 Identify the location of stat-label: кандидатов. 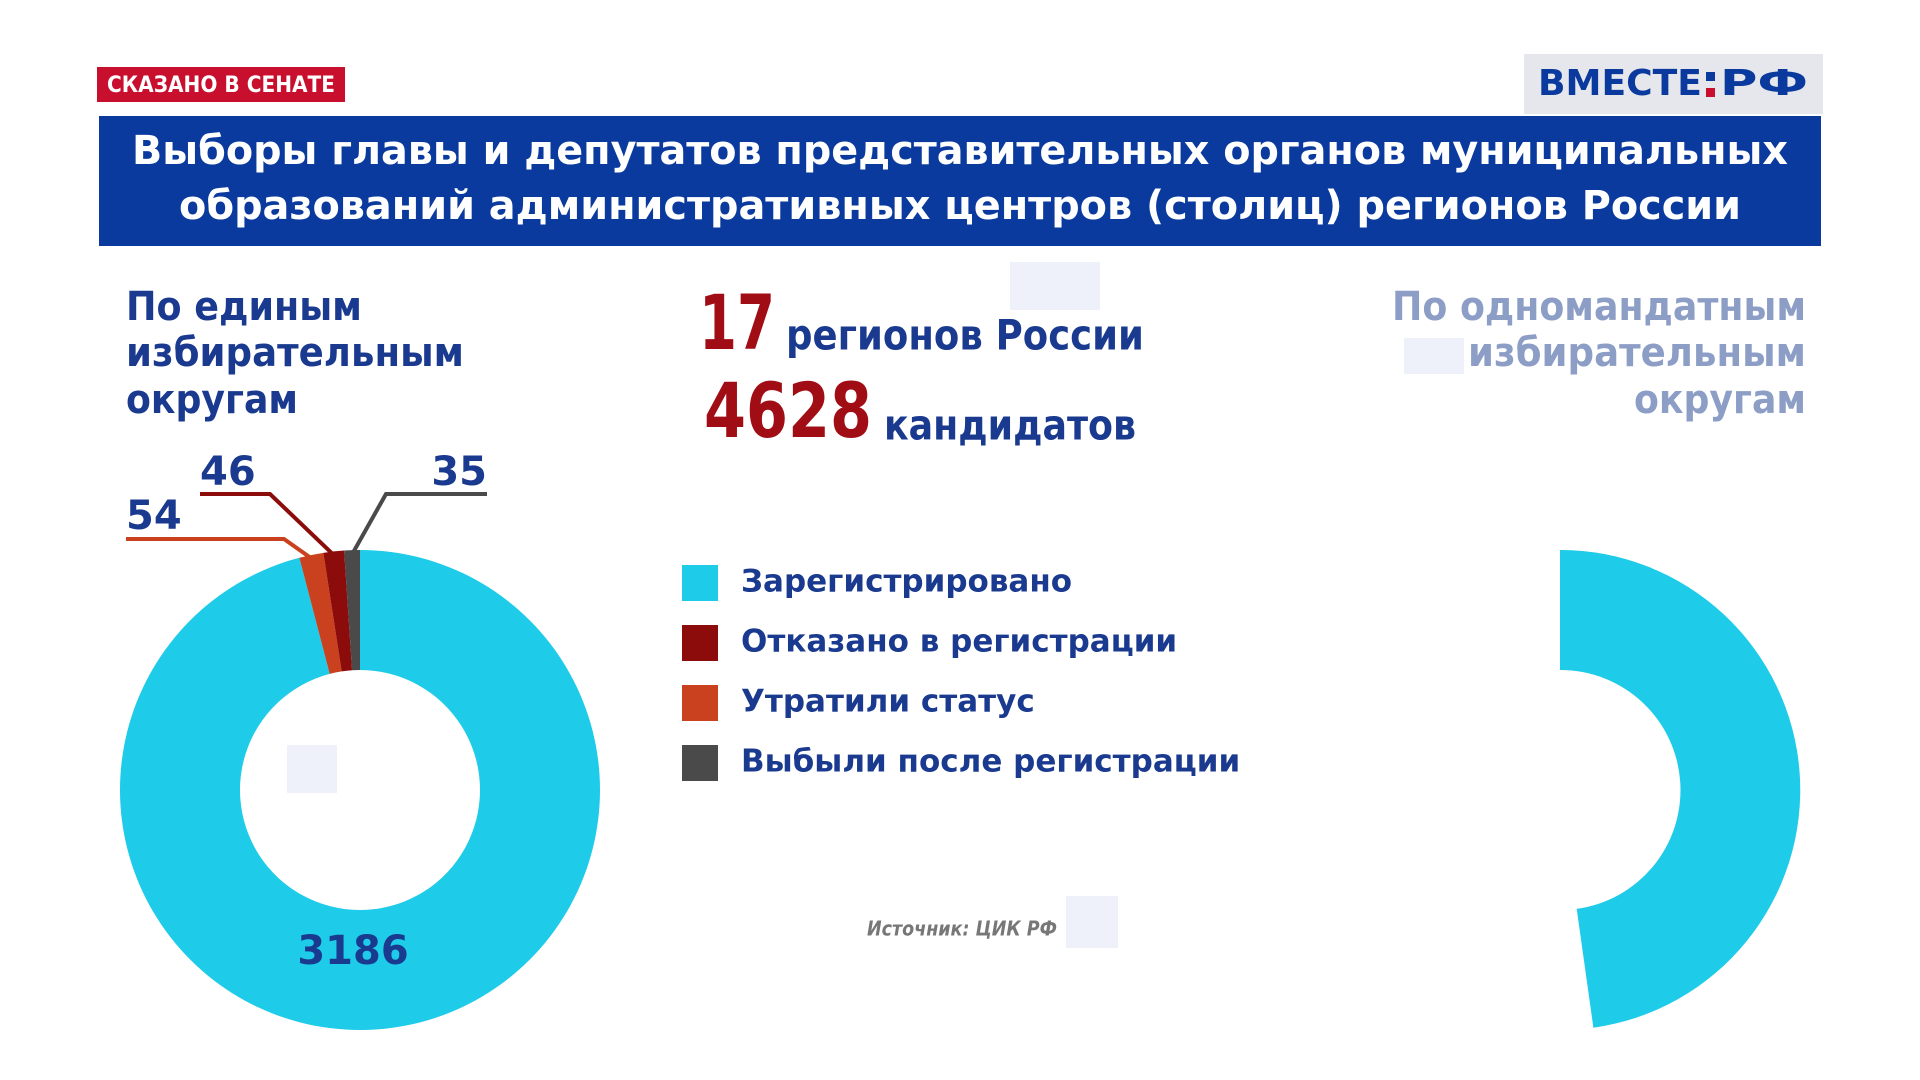
(1010, 425).